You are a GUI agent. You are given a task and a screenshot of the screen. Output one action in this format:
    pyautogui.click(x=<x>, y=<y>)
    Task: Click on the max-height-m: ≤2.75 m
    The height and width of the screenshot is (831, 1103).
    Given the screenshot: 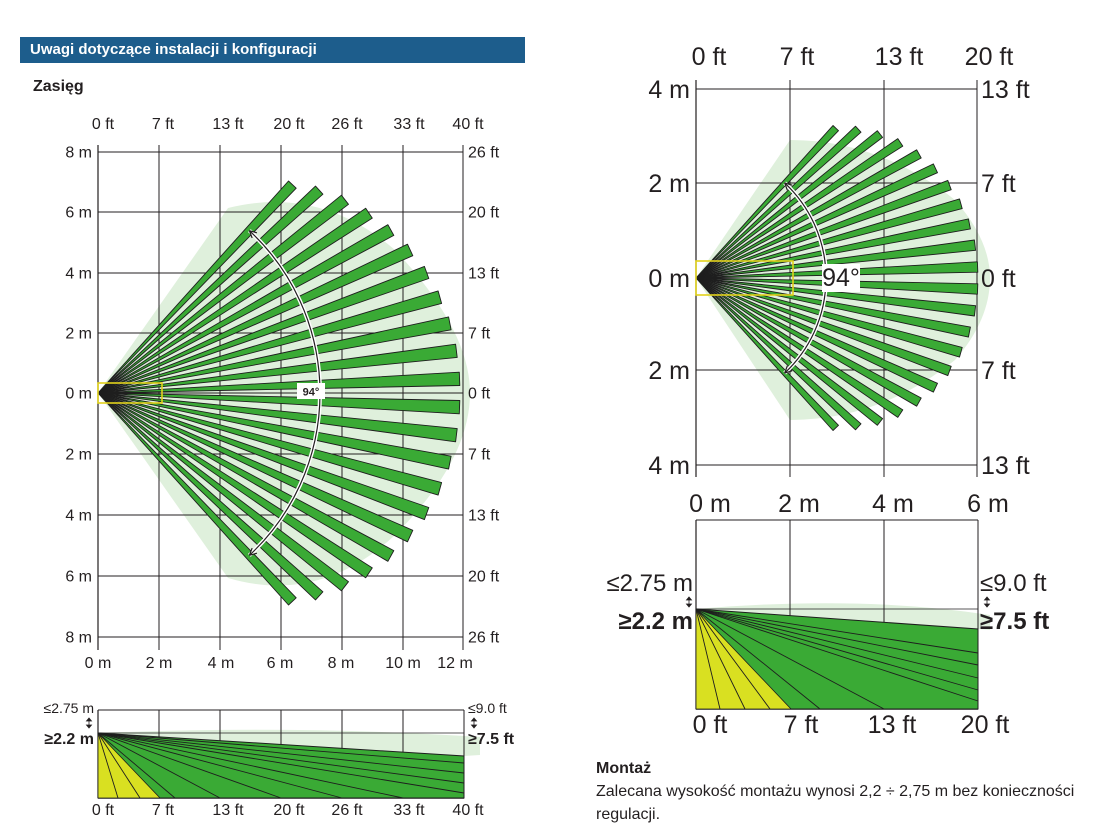 What is the action you would take?
    pyautogui.click(x=69, y=708)
    